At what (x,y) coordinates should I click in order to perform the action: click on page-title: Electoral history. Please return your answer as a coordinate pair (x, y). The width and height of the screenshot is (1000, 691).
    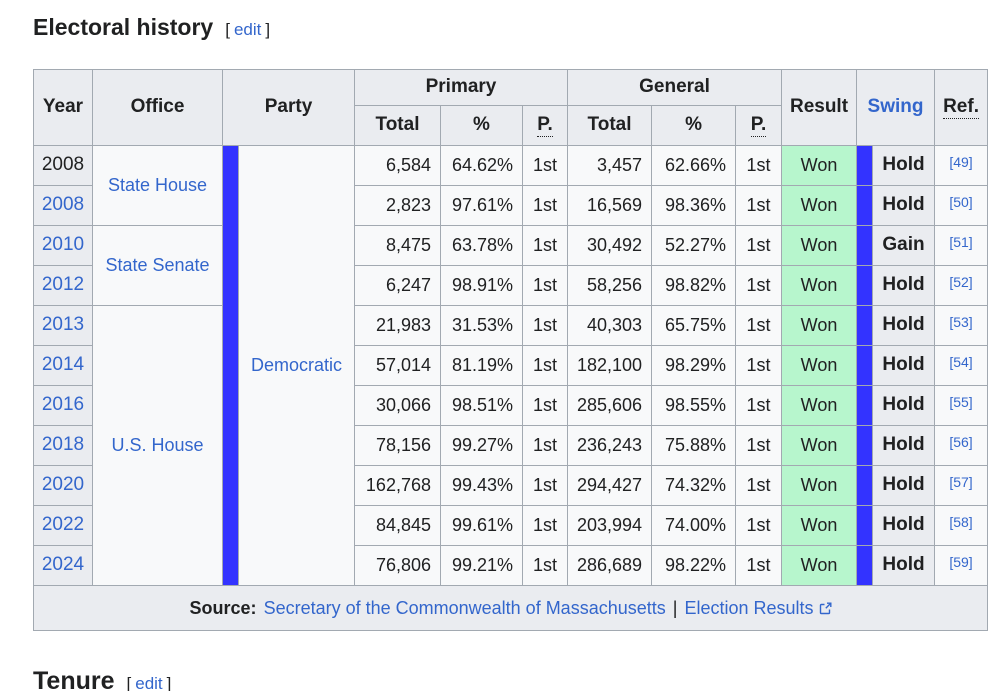
    Looking at the image, I should click on (123, 27).